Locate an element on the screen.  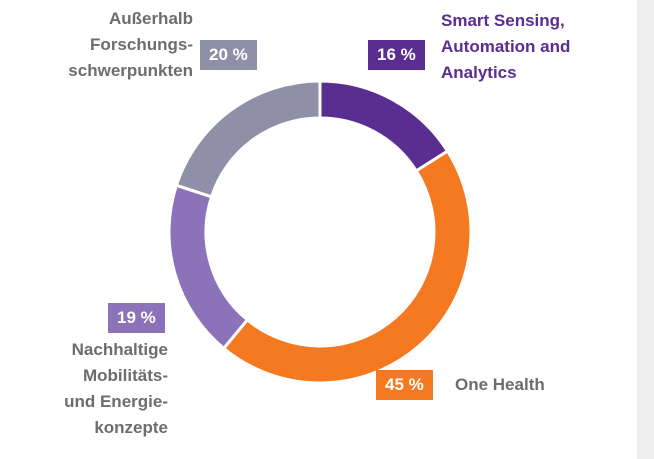
side-panel is located at coordinates (645, 229).